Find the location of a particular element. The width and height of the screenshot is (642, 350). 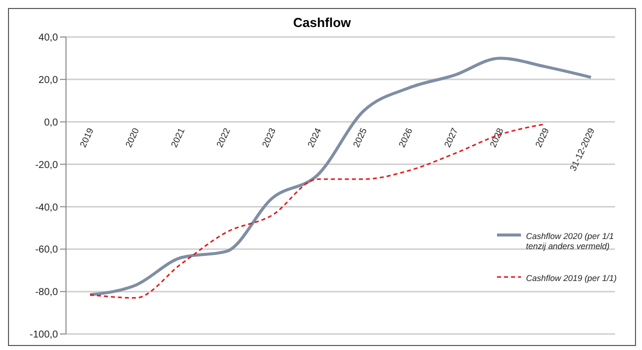

y-tick-label: 40,0 is located at coordinates (48, 38).